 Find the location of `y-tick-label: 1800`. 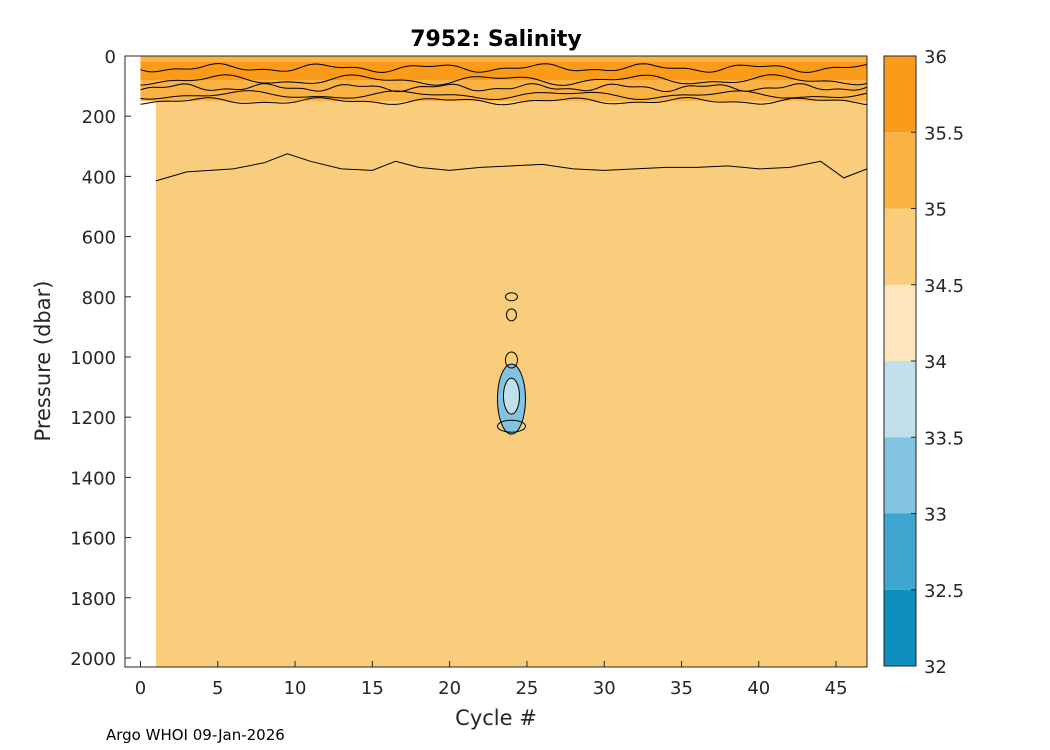

y-tick-label: 1800 is located at coordinates (93, 599).